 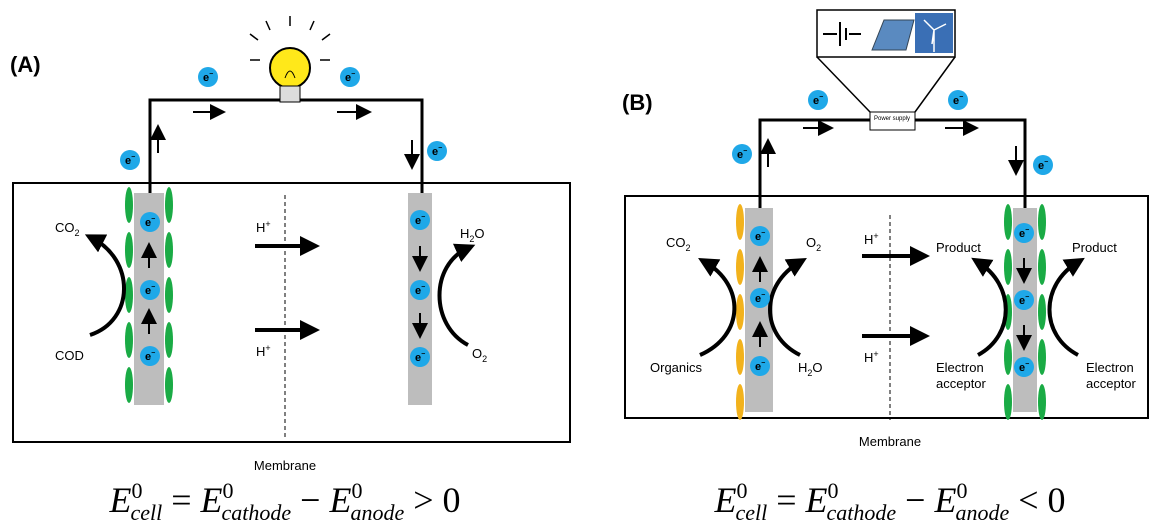 I want to click on equation: E0 cell = E0 cathode − E0 anode < 0, so click(x=889, y=500).